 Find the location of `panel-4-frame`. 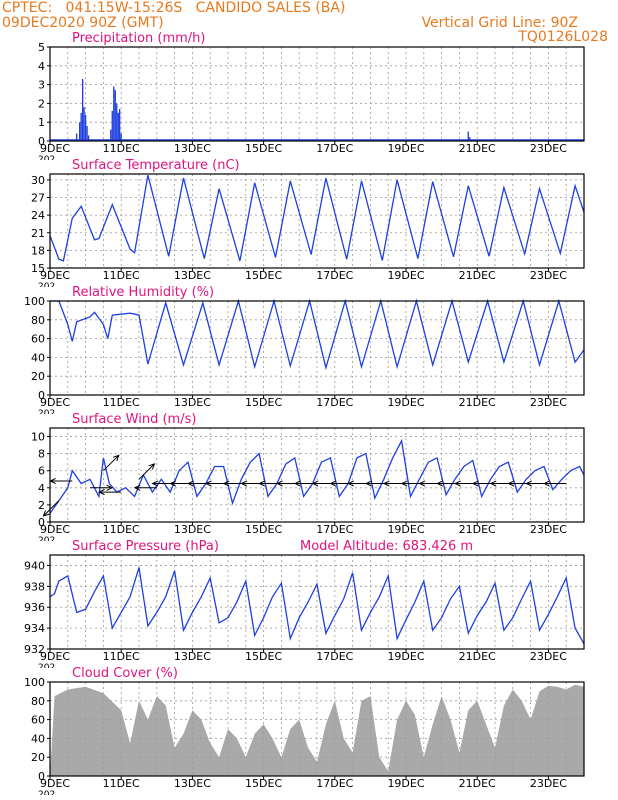

panel-4-frame is located at coordinates (317, 602).